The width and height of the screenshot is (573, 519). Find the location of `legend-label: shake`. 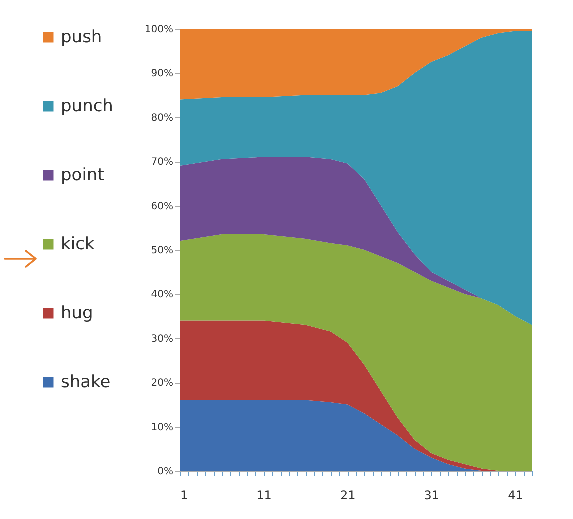

legend-label: shake is located at coordinates (86, 382).